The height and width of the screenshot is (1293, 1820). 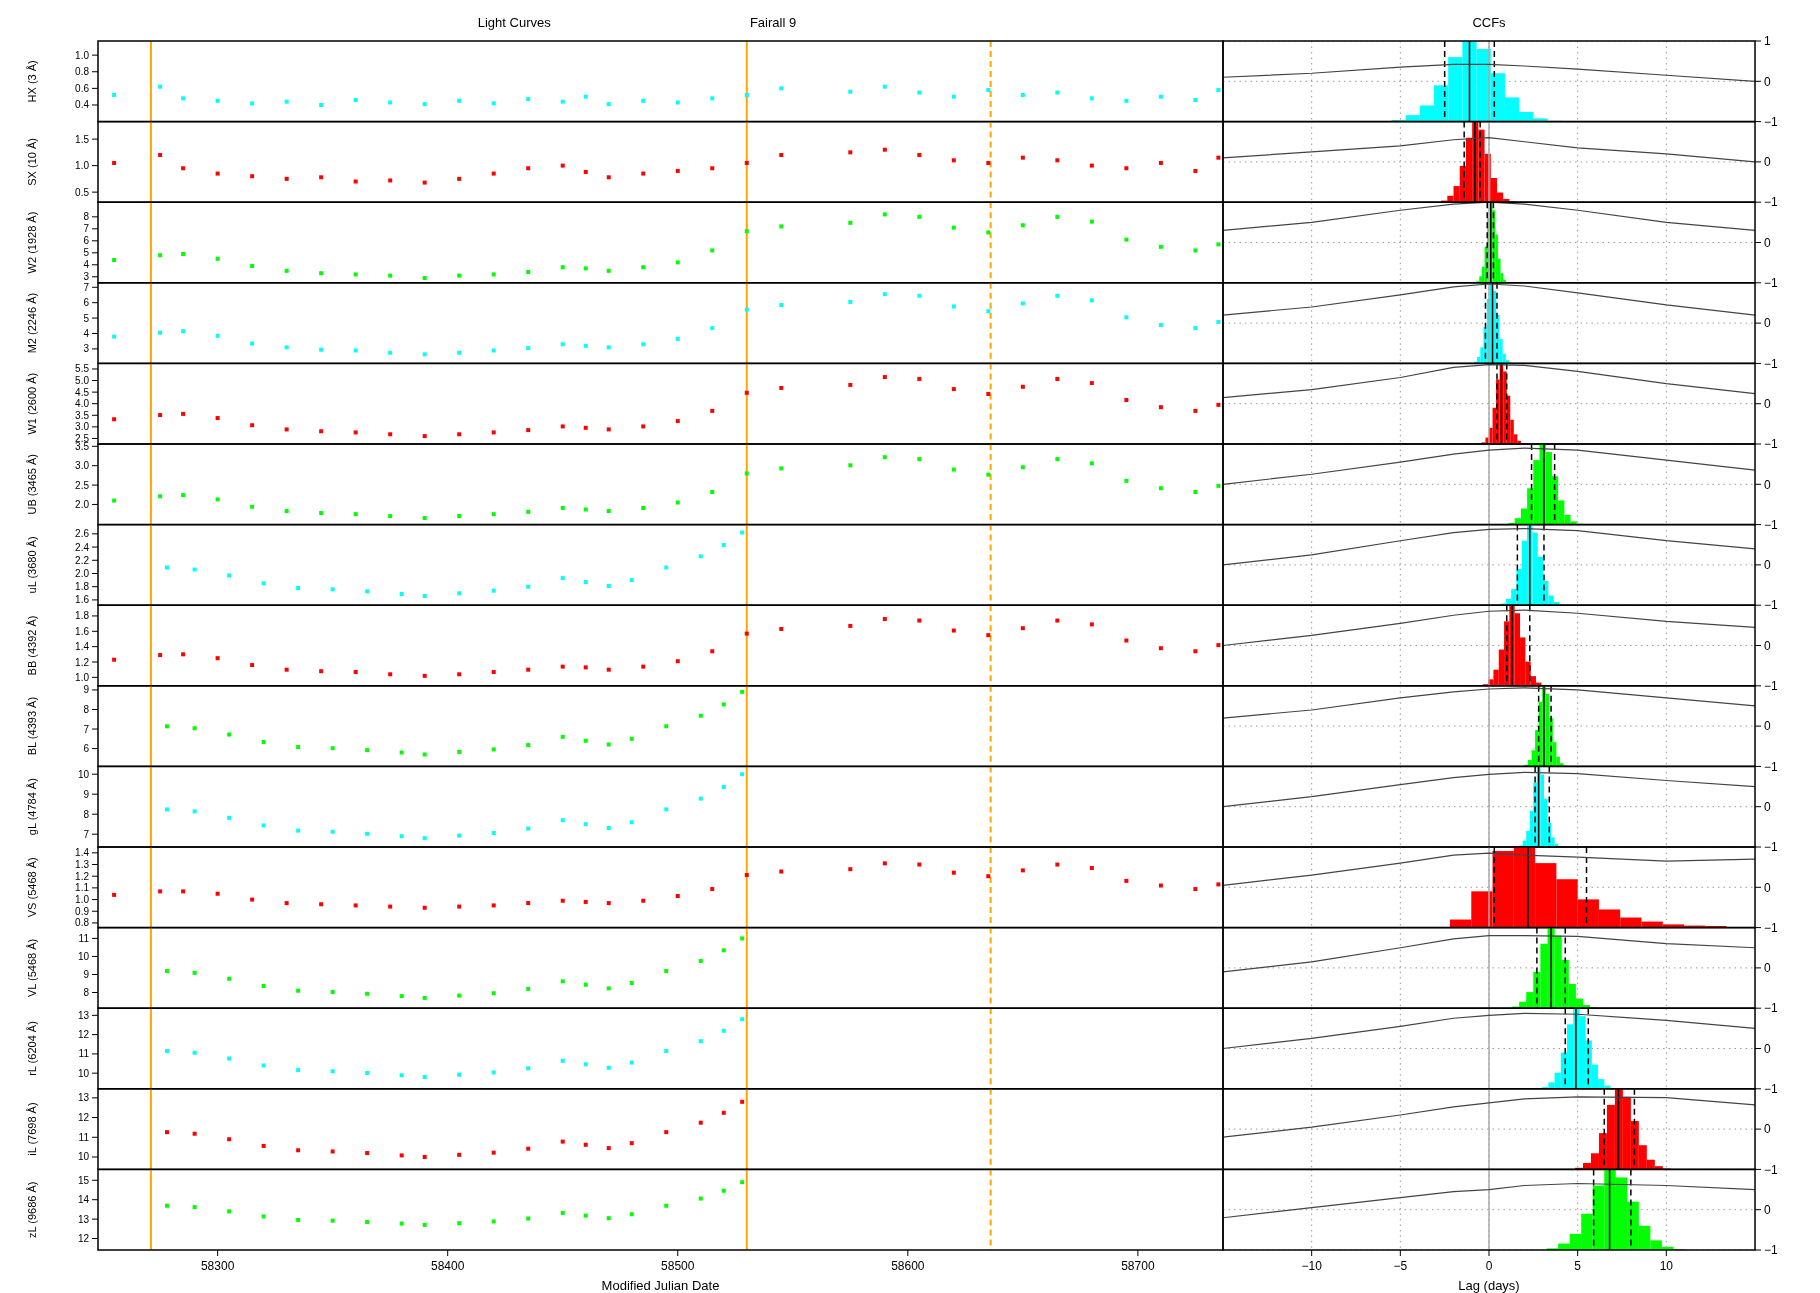 What do you see at coordinates (773, 22) in the screenshot?
I see `text: Fairall 9` at bounding box center [773, 22].